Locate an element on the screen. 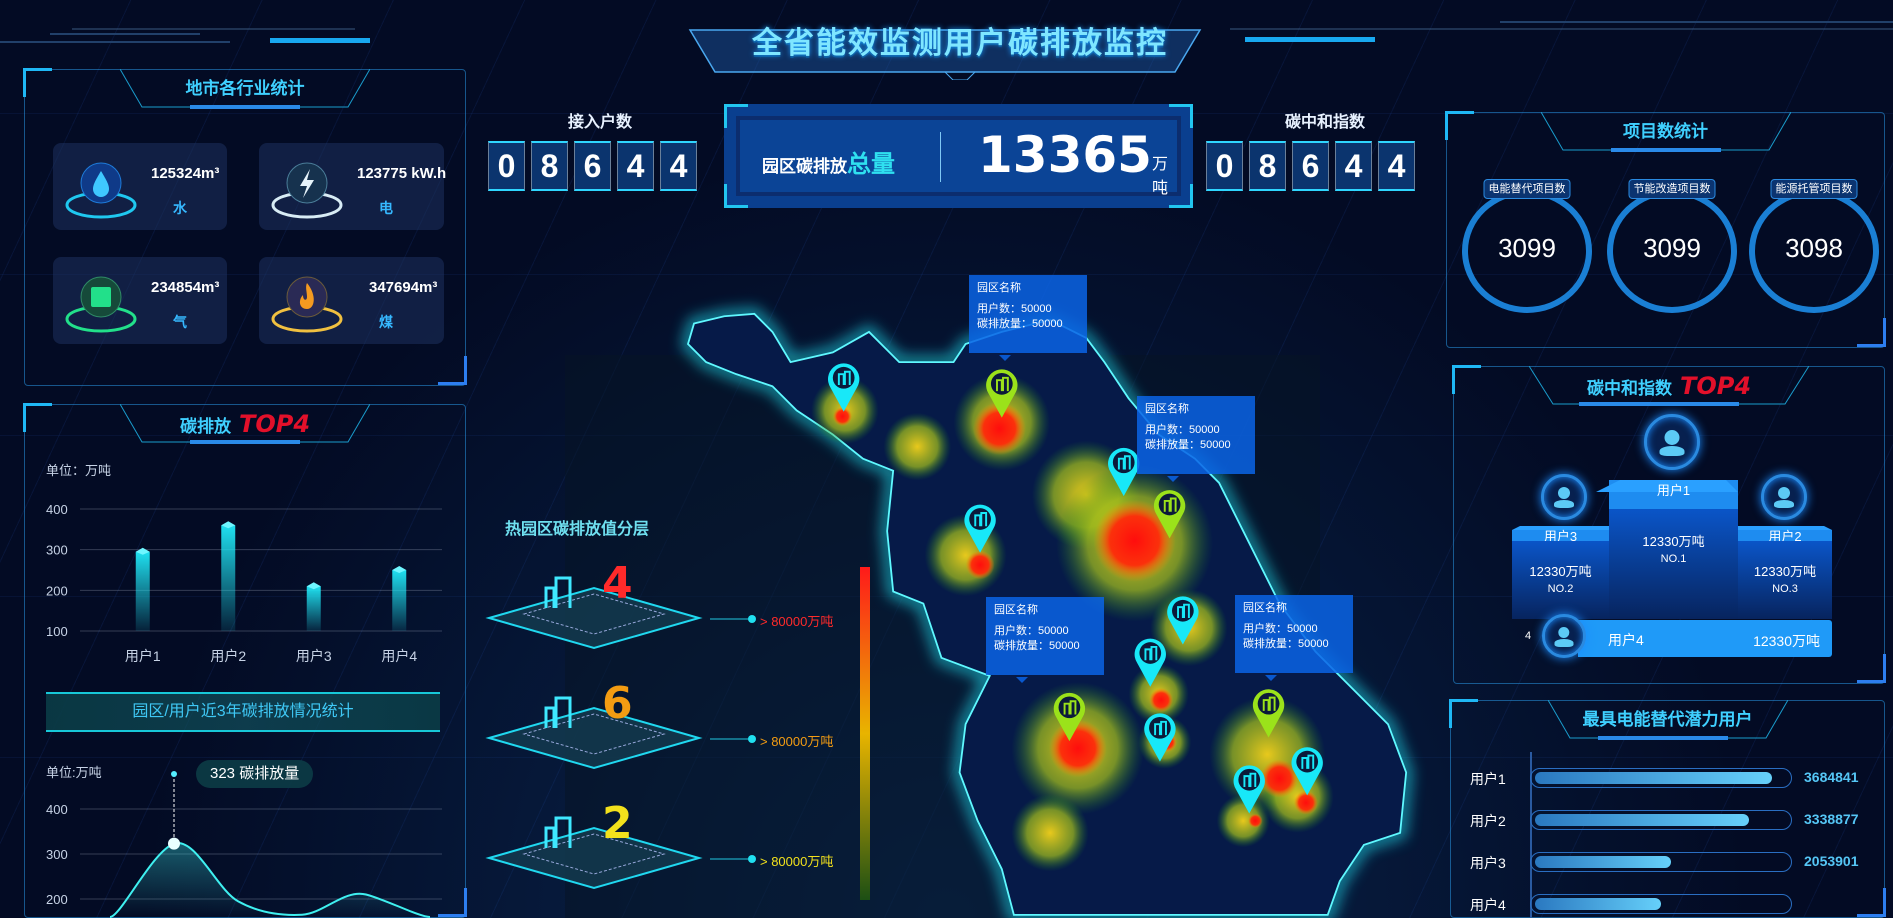  park-callout: 园区名称用户数：50000 碳排放量：50000 is located at coordinates (1294, 638).